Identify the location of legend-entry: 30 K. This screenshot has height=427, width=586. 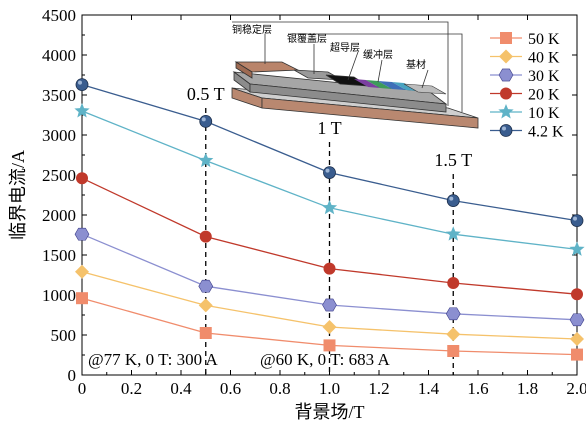
(525, 76).